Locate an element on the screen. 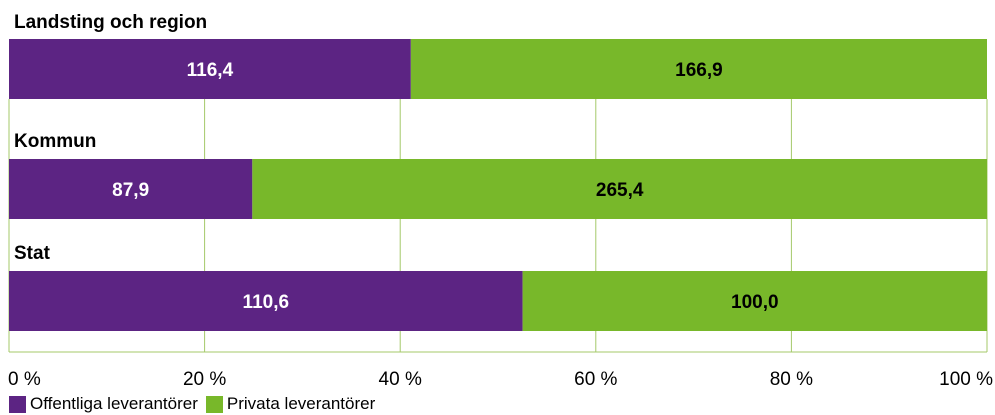 The width and height of the screenshot is (995, 415). x-axis: 0 % 20 % 40 % 60 % 80 % 100 % is located at coordinates (500, 370).